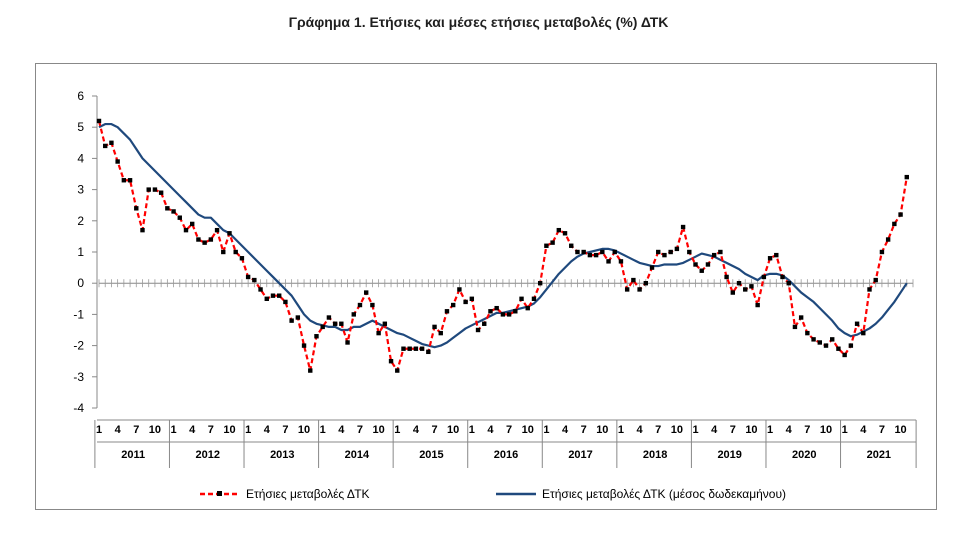  What do you see at coordinates (804, 455) in the screenshot?
I see `x-year-label: 2020` at bounding box center [804, 455].